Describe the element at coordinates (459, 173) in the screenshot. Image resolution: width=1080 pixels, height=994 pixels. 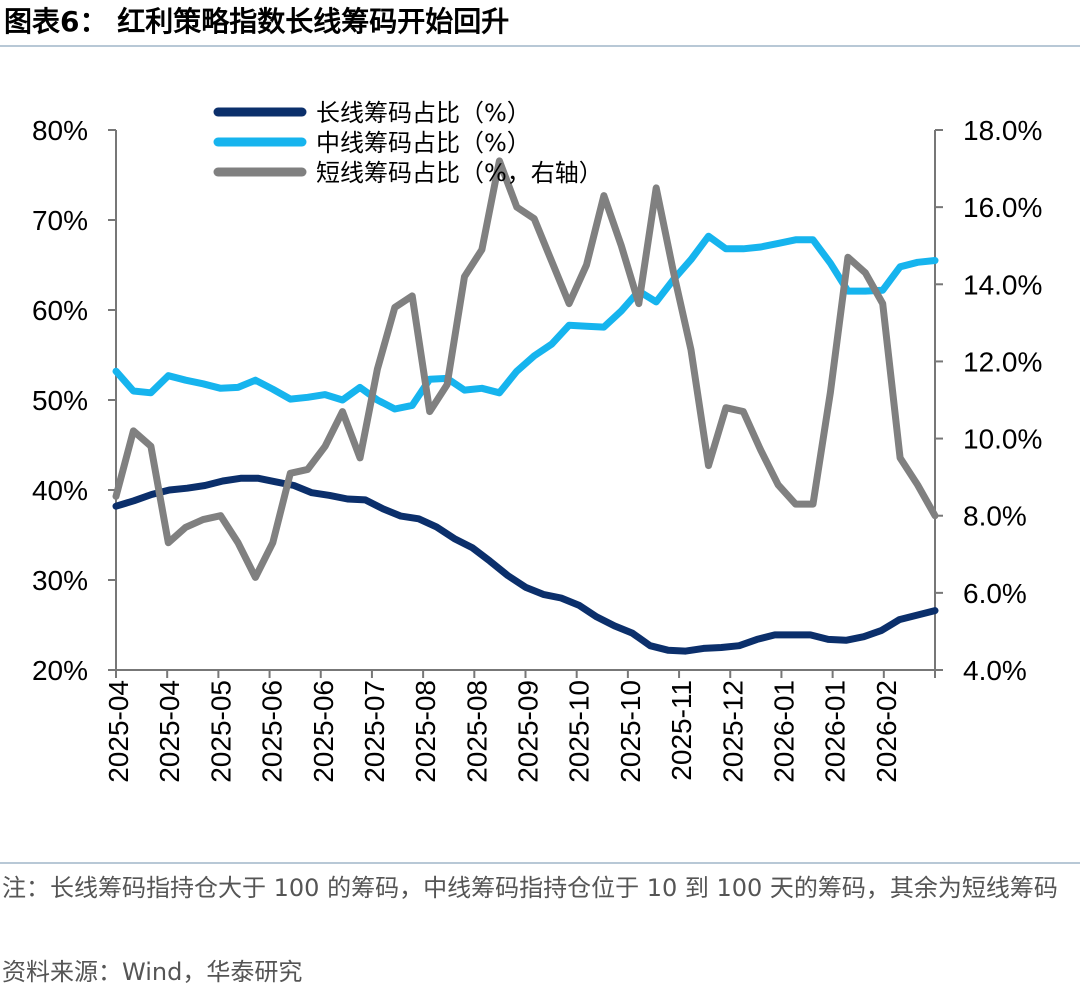
I see `legend-label-3: 短线筹码占比（%，右轴）` at that location.